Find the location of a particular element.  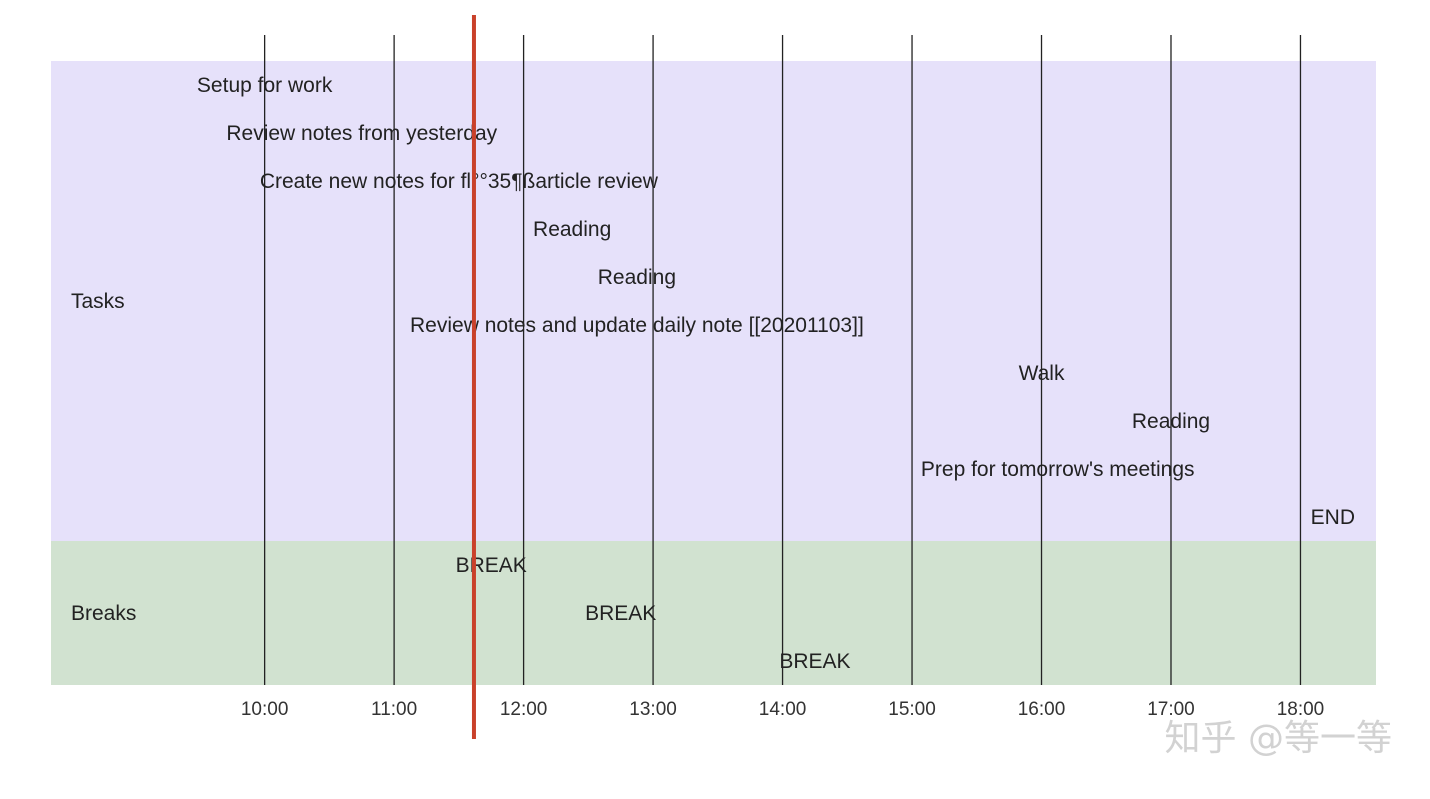

task-label: Walk is located at coordinates (1042, 373).